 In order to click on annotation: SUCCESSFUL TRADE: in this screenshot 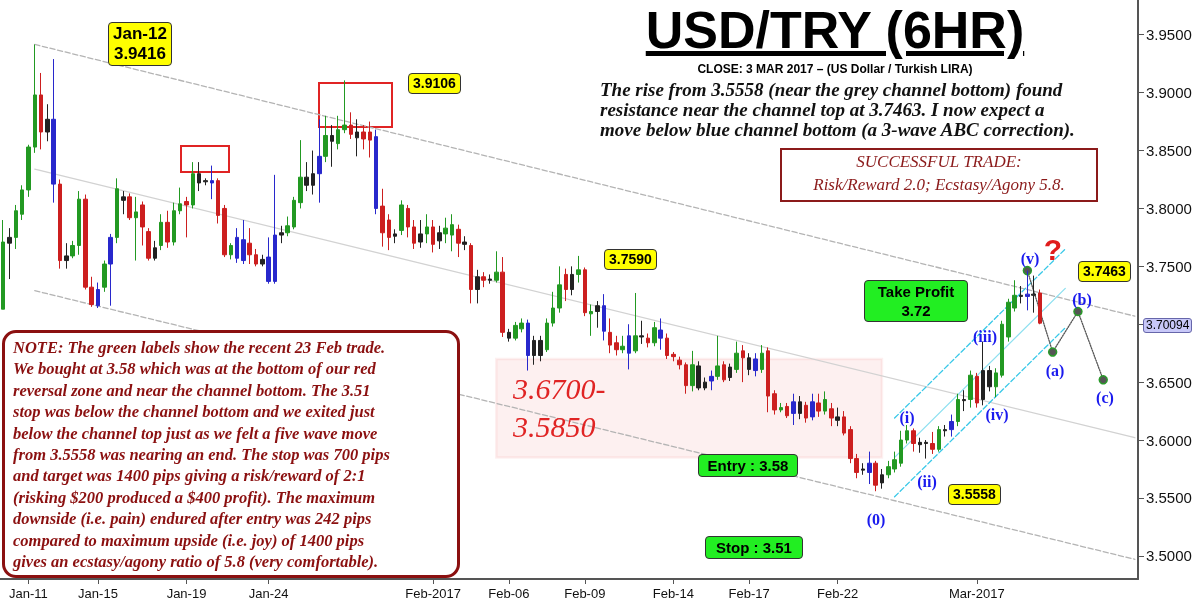, I will do `click(939, 162)`.